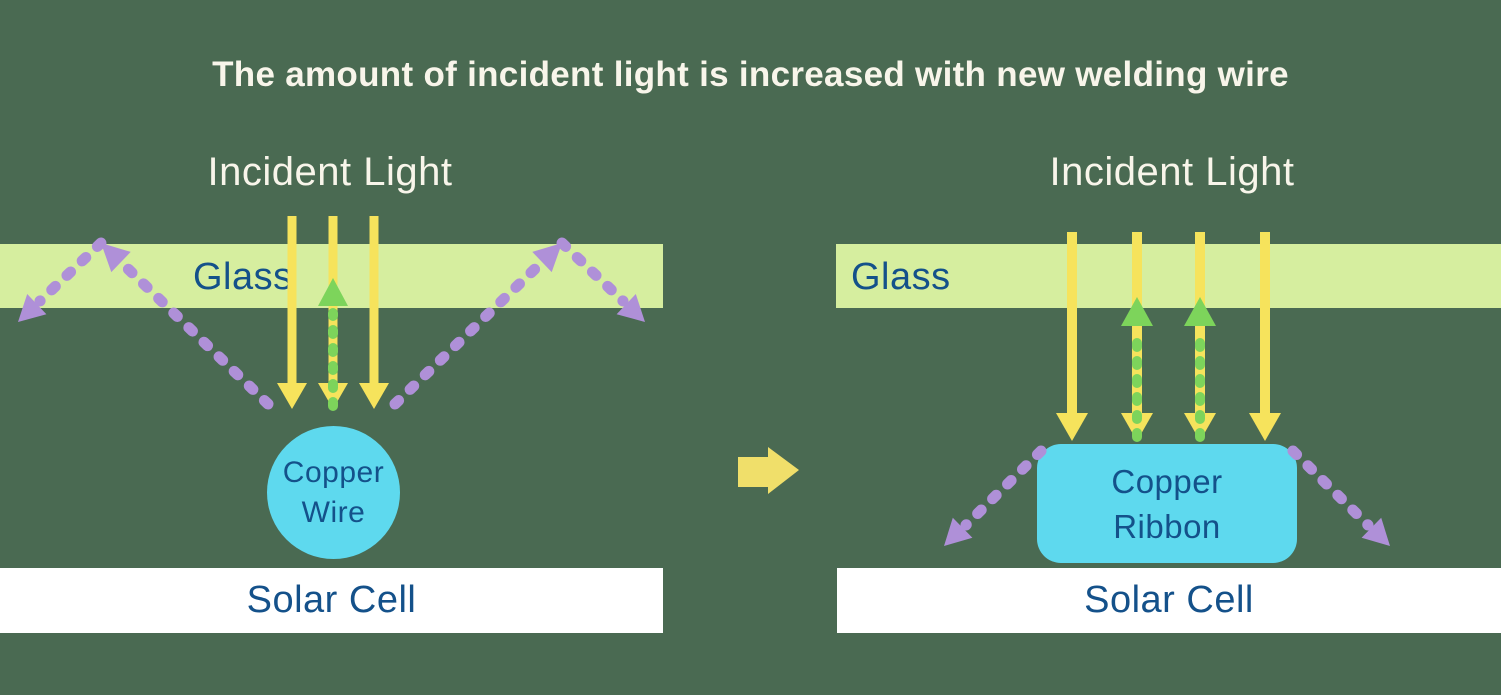 The height and width of the screenshot is (695, 1501). Describe the element at coordinates (243, 277) in the screenshot. I see `glass-label-left: Glass` at that location.